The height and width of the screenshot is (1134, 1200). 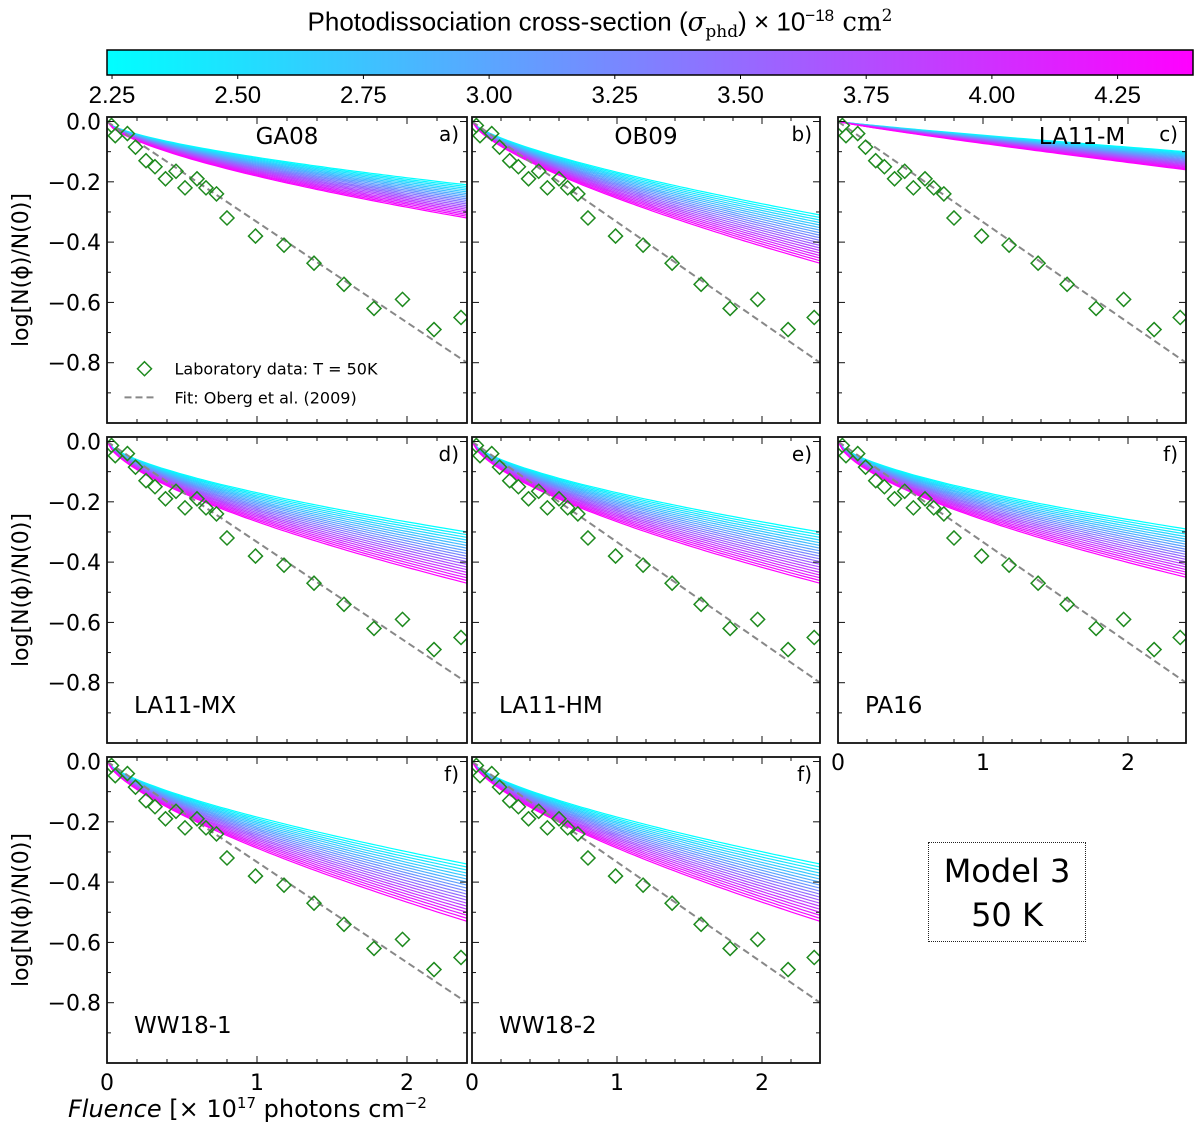 I want to click on colorbar-tick-label: 2.75, so click(x=363, y=95).